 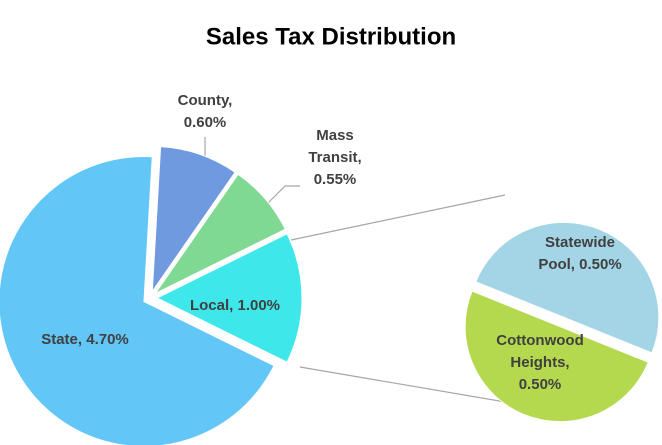 What do you see at coordinates (235, 305) in the screenshot?
I see `data-label: Local, 1.00%` at bounding box center [235, 305].